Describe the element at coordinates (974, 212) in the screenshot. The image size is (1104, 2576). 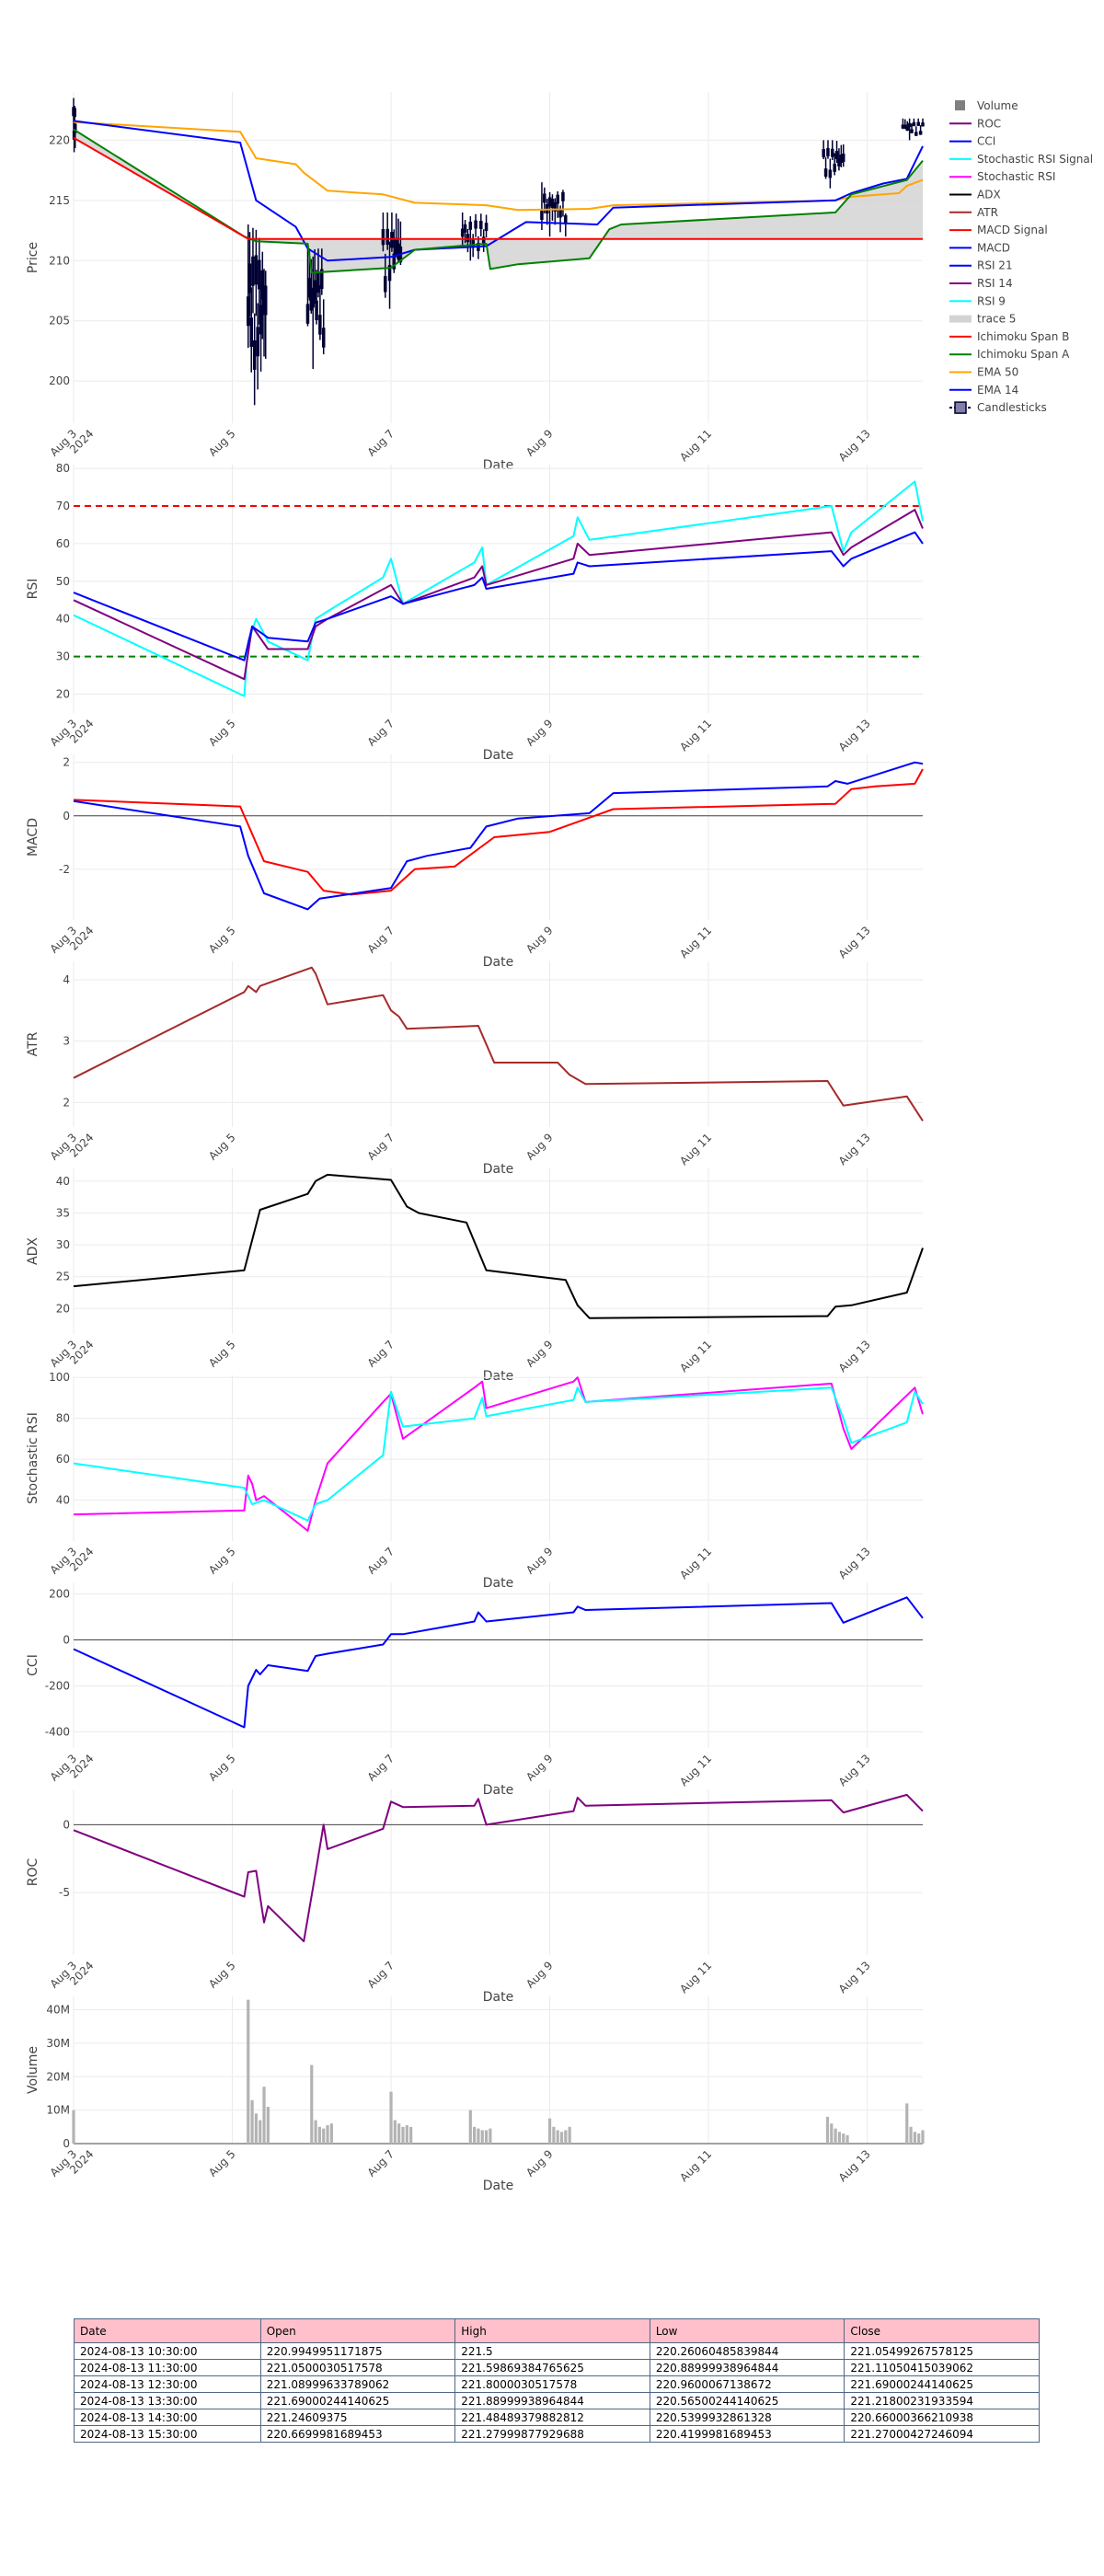
I see `legend-item: ATR` at that location.